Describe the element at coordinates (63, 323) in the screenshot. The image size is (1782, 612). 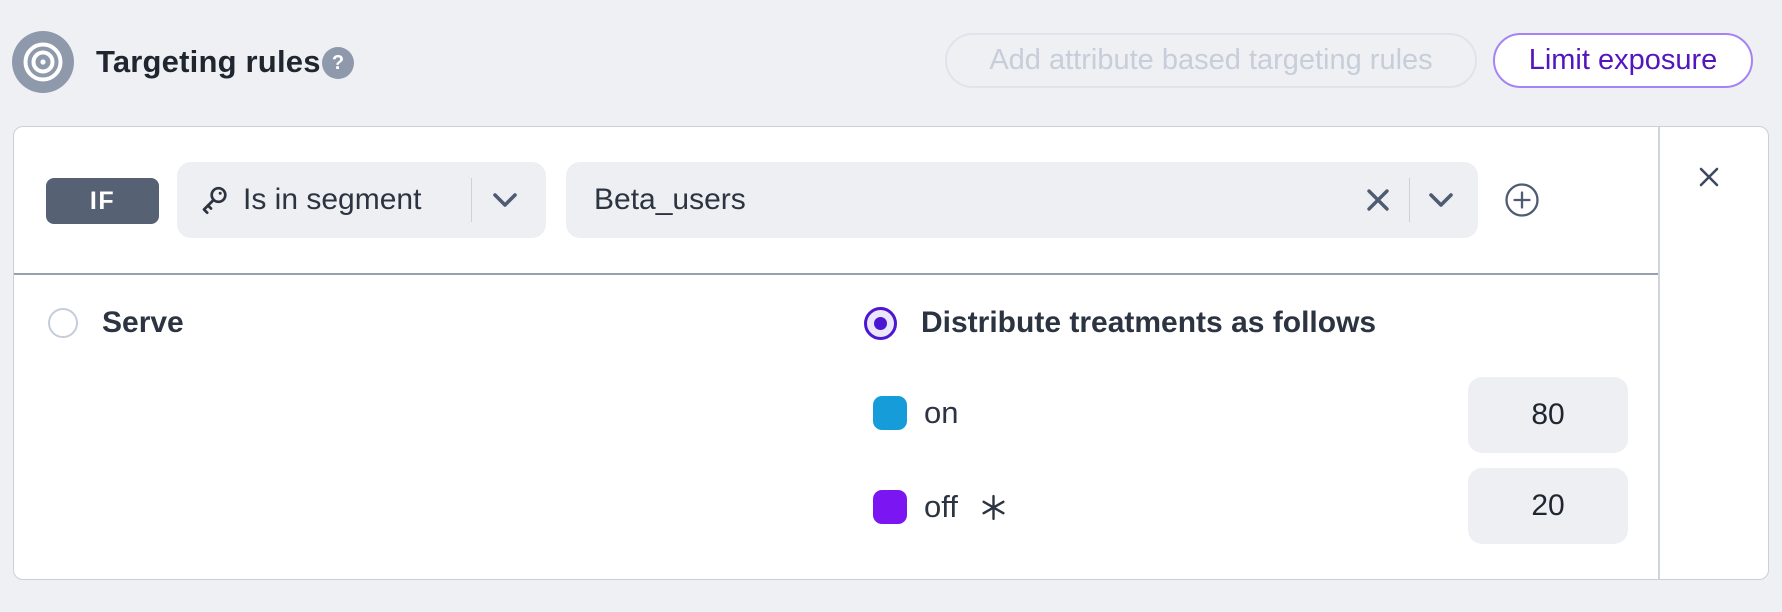
I see `serve-radio` at that location.